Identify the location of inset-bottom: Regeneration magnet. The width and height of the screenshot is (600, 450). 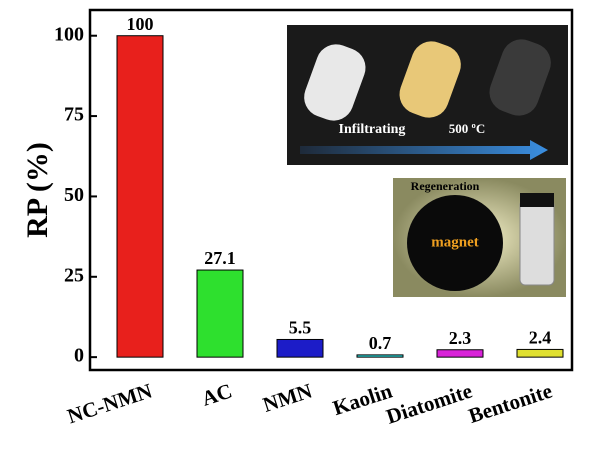
(479, 237).